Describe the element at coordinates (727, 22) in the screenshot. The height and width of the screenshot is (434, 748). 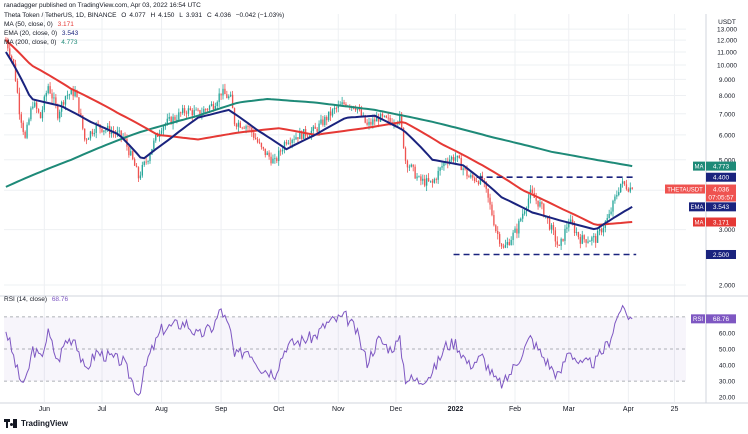
I see `price-unit-label: USDT` at that location.